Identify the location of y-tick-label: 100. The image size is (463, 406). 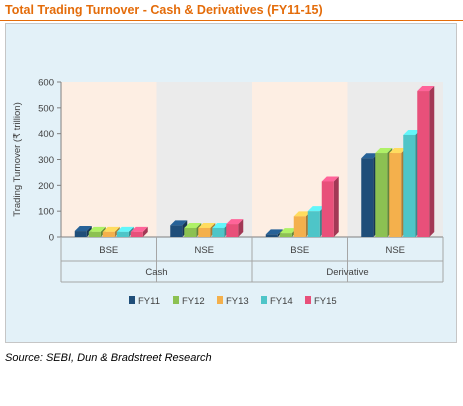
(46, 212).